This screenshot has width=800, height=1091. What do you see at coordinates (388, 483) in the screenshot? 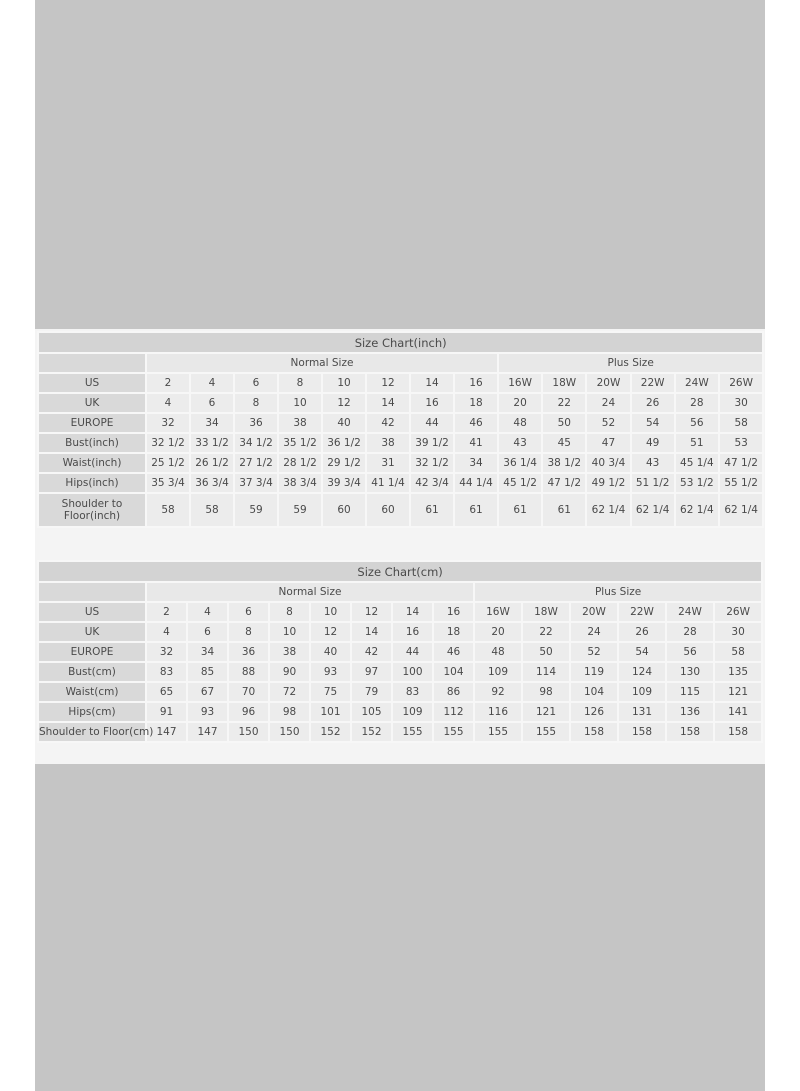
I see `size-cell: 41 1/4` at bounding box center [388, 483].